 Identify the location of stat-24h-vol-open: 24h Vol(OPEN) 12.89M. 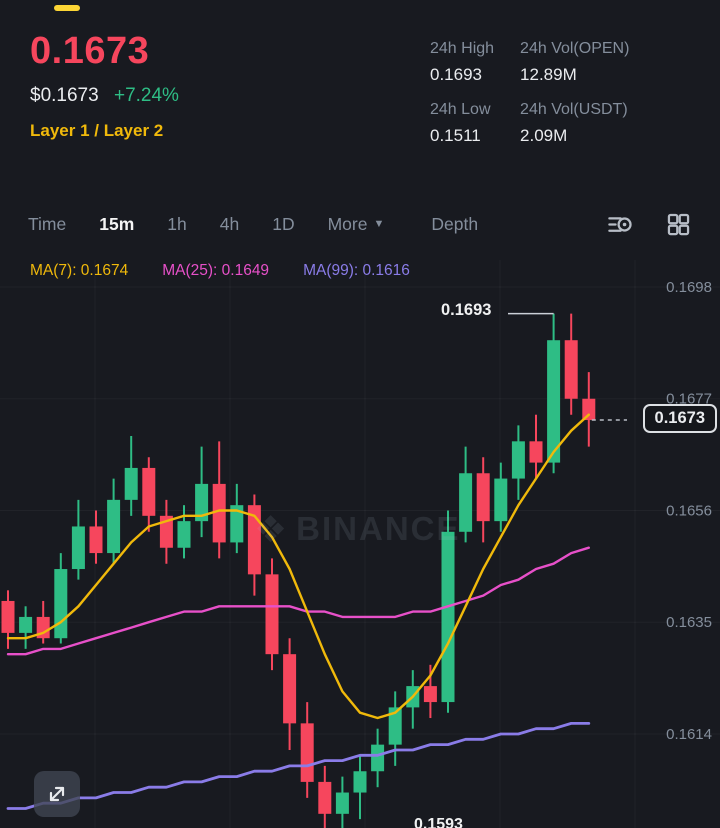
(574, 62).